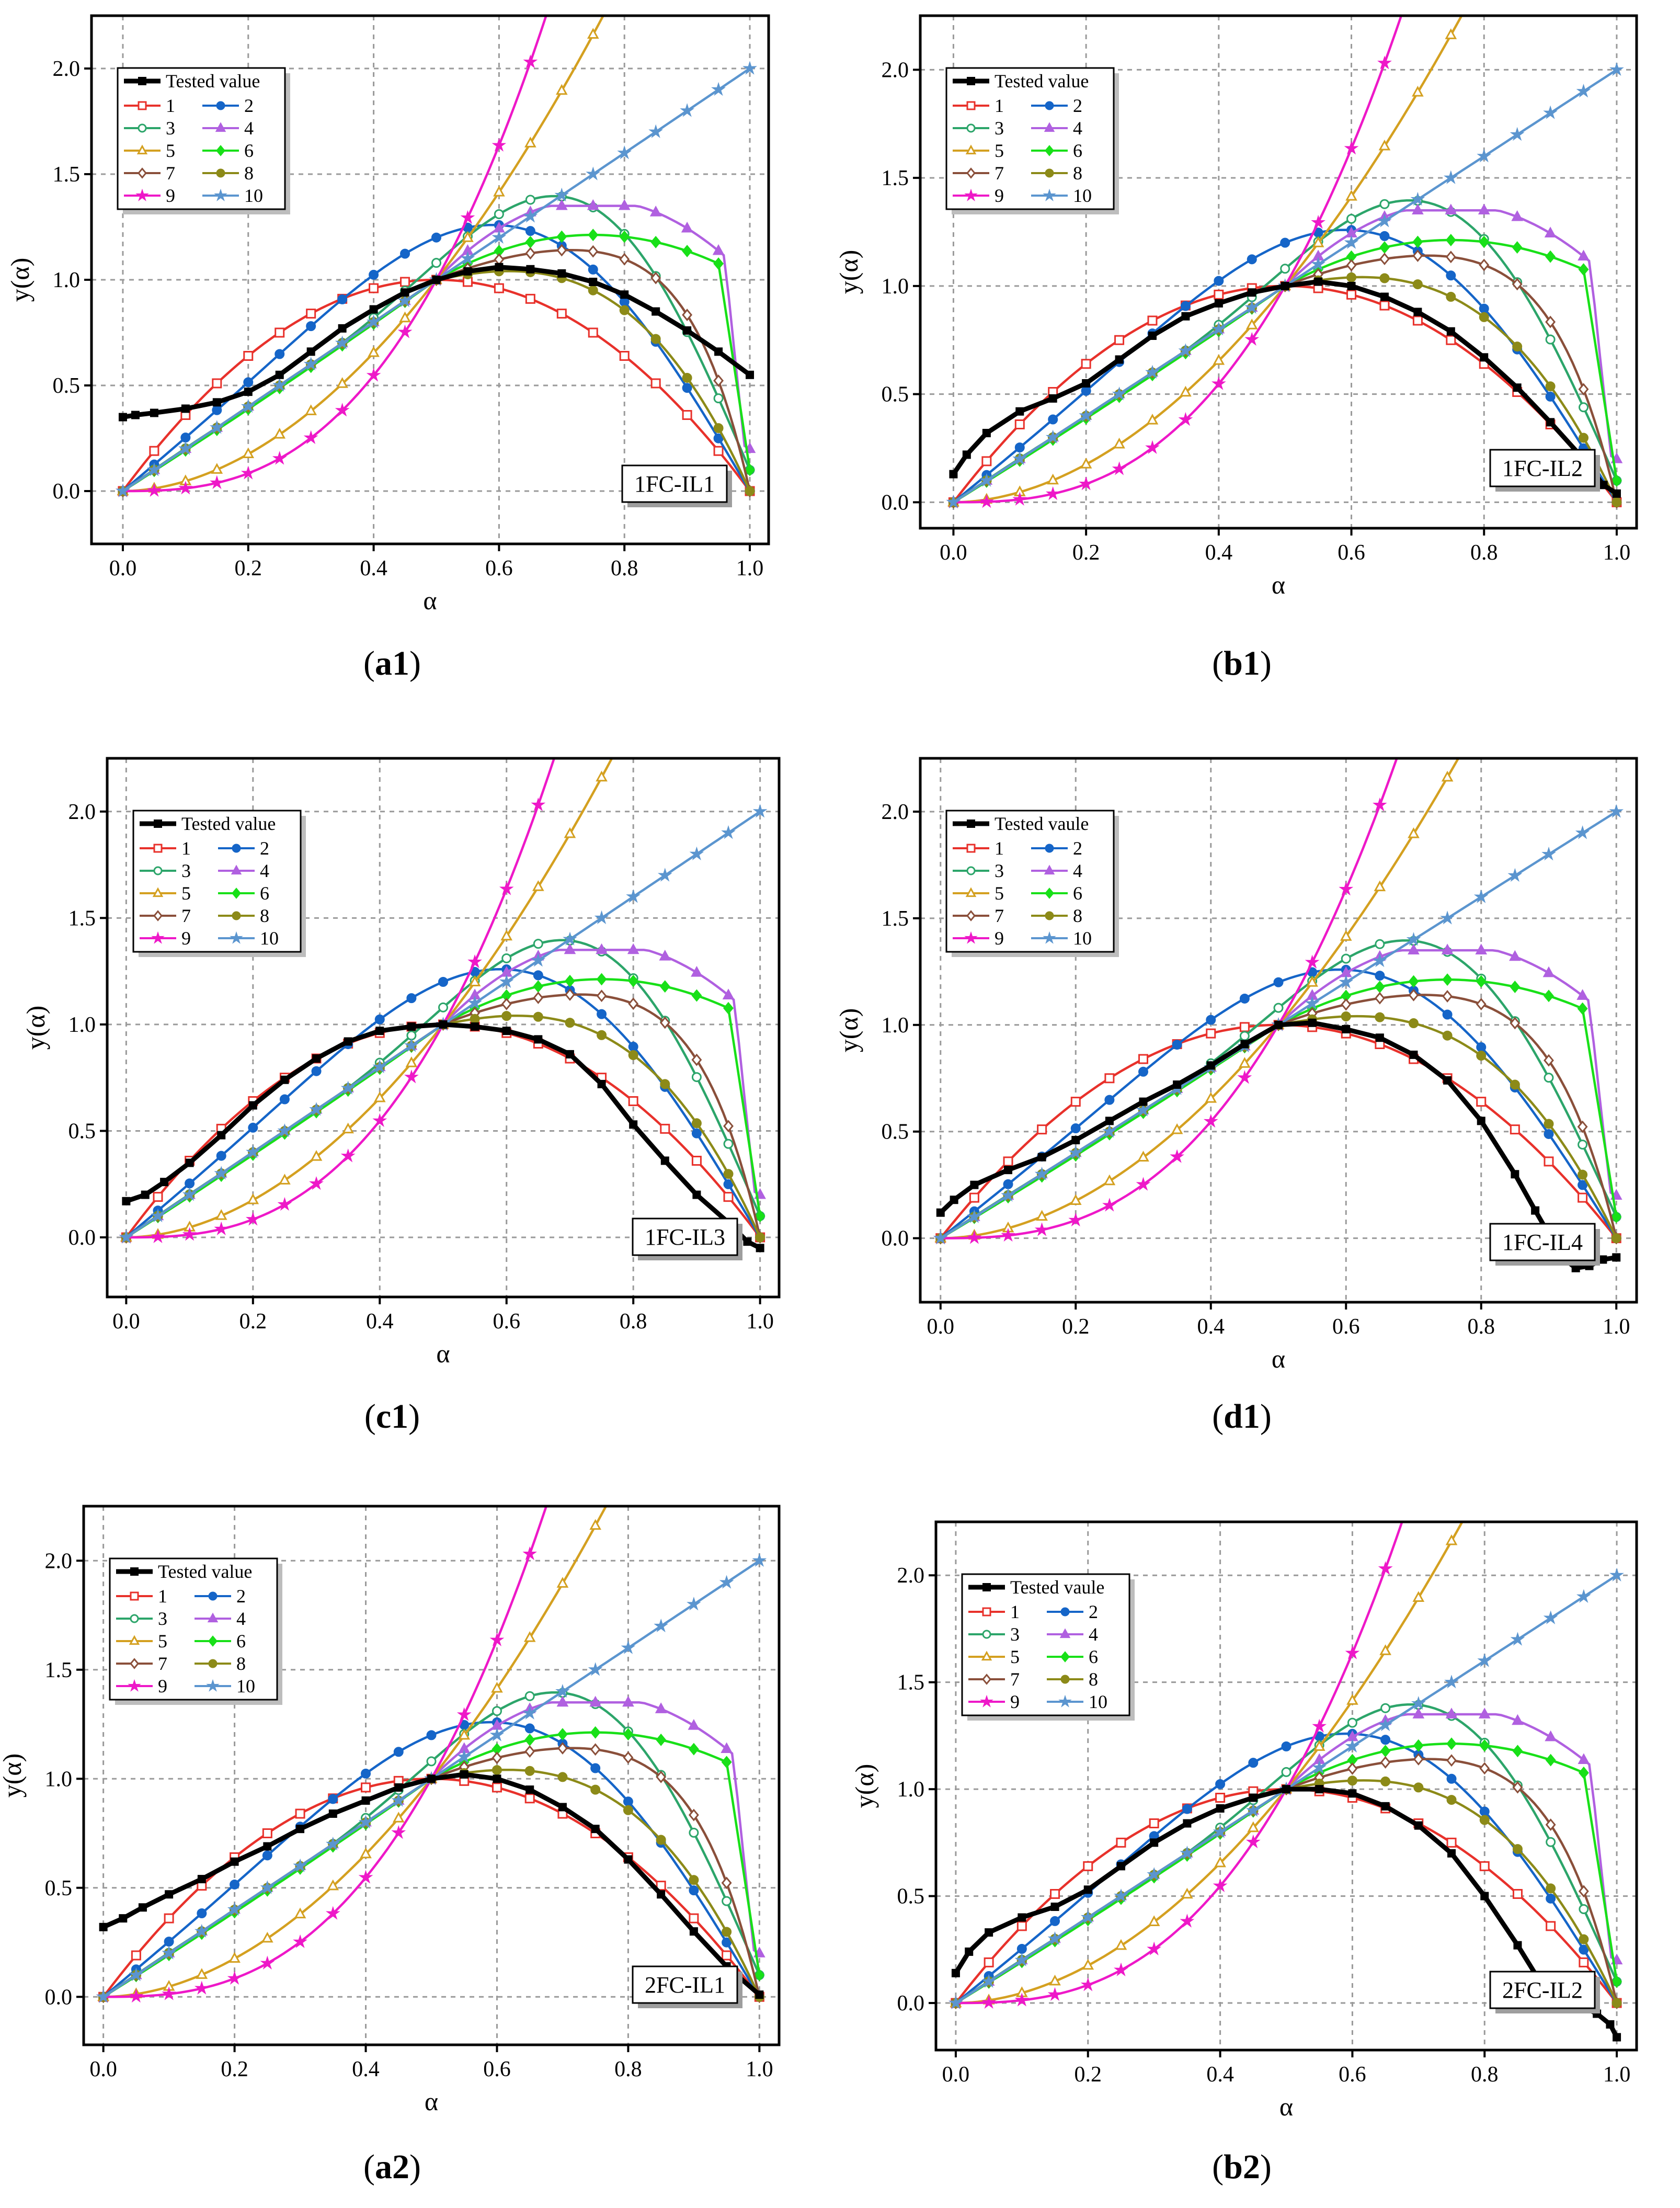 Image resolution: width=1680 pixels, height=2208 pixels. What do you see at coordinates (384, 1416) in the screenshot?
I see `caption-letter: c` at bounding box center [384, 1416].